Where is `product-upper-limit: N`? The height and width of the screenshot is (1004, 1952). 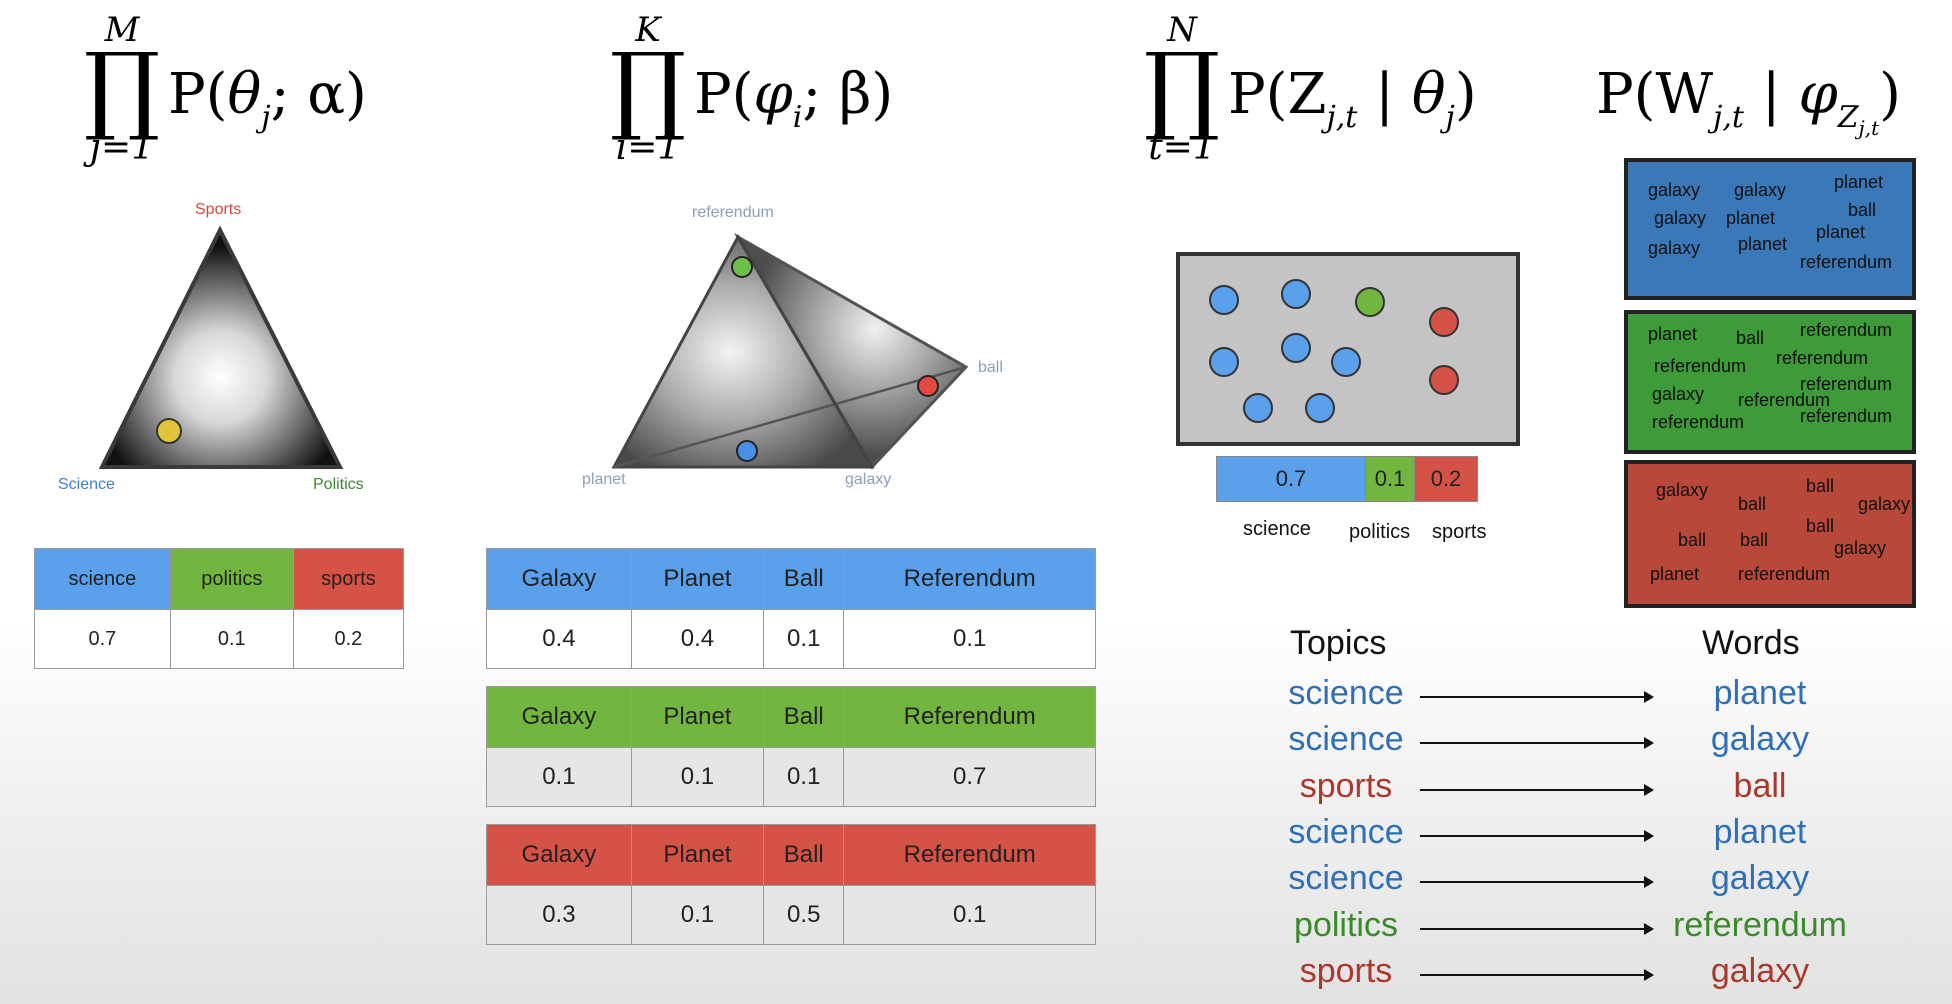
product-upper-limit: N is located at coordinates (1182, 30).